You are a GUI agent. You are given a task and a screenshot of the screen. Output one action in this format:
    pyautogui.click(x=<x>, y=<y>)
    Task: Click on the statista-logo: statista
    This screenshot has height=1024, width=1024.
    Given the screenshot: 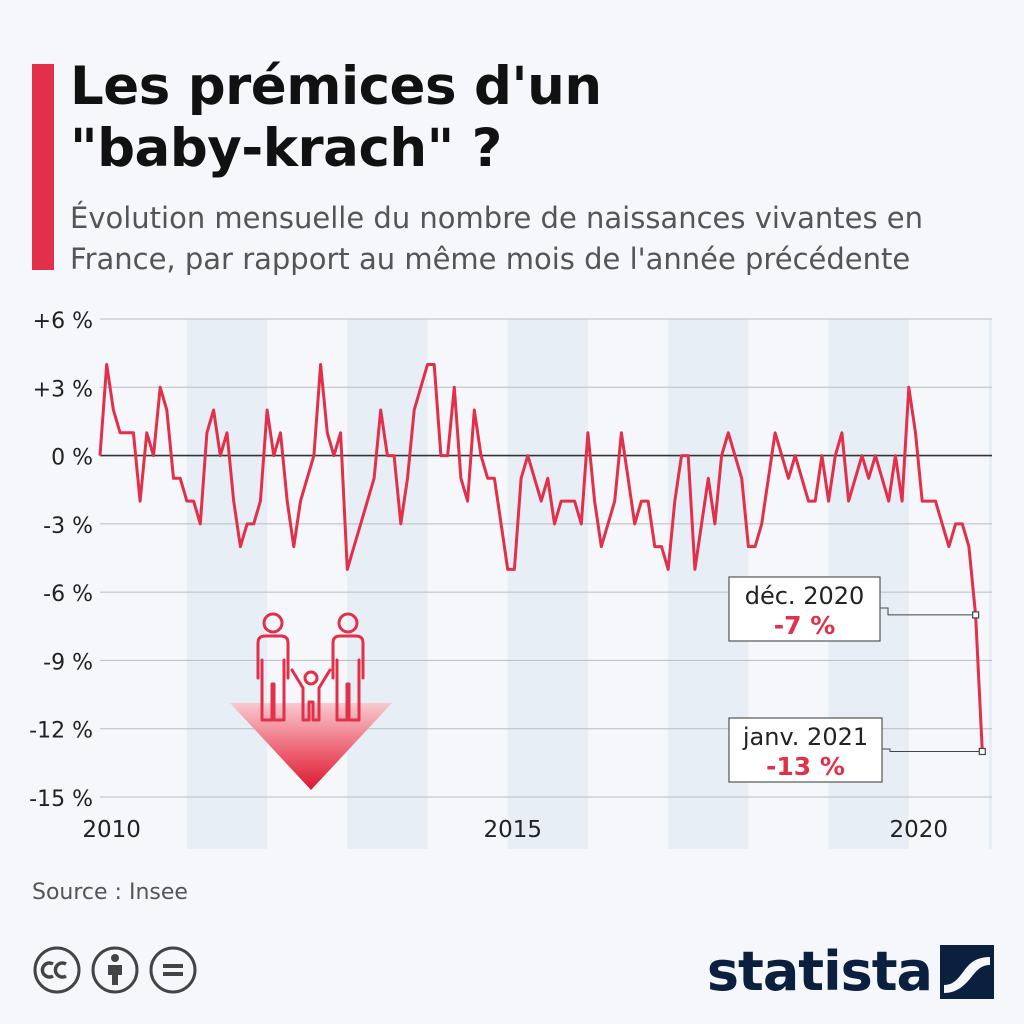 What is the action you would take?
    pyautogui.click(x=850, y=971)
    